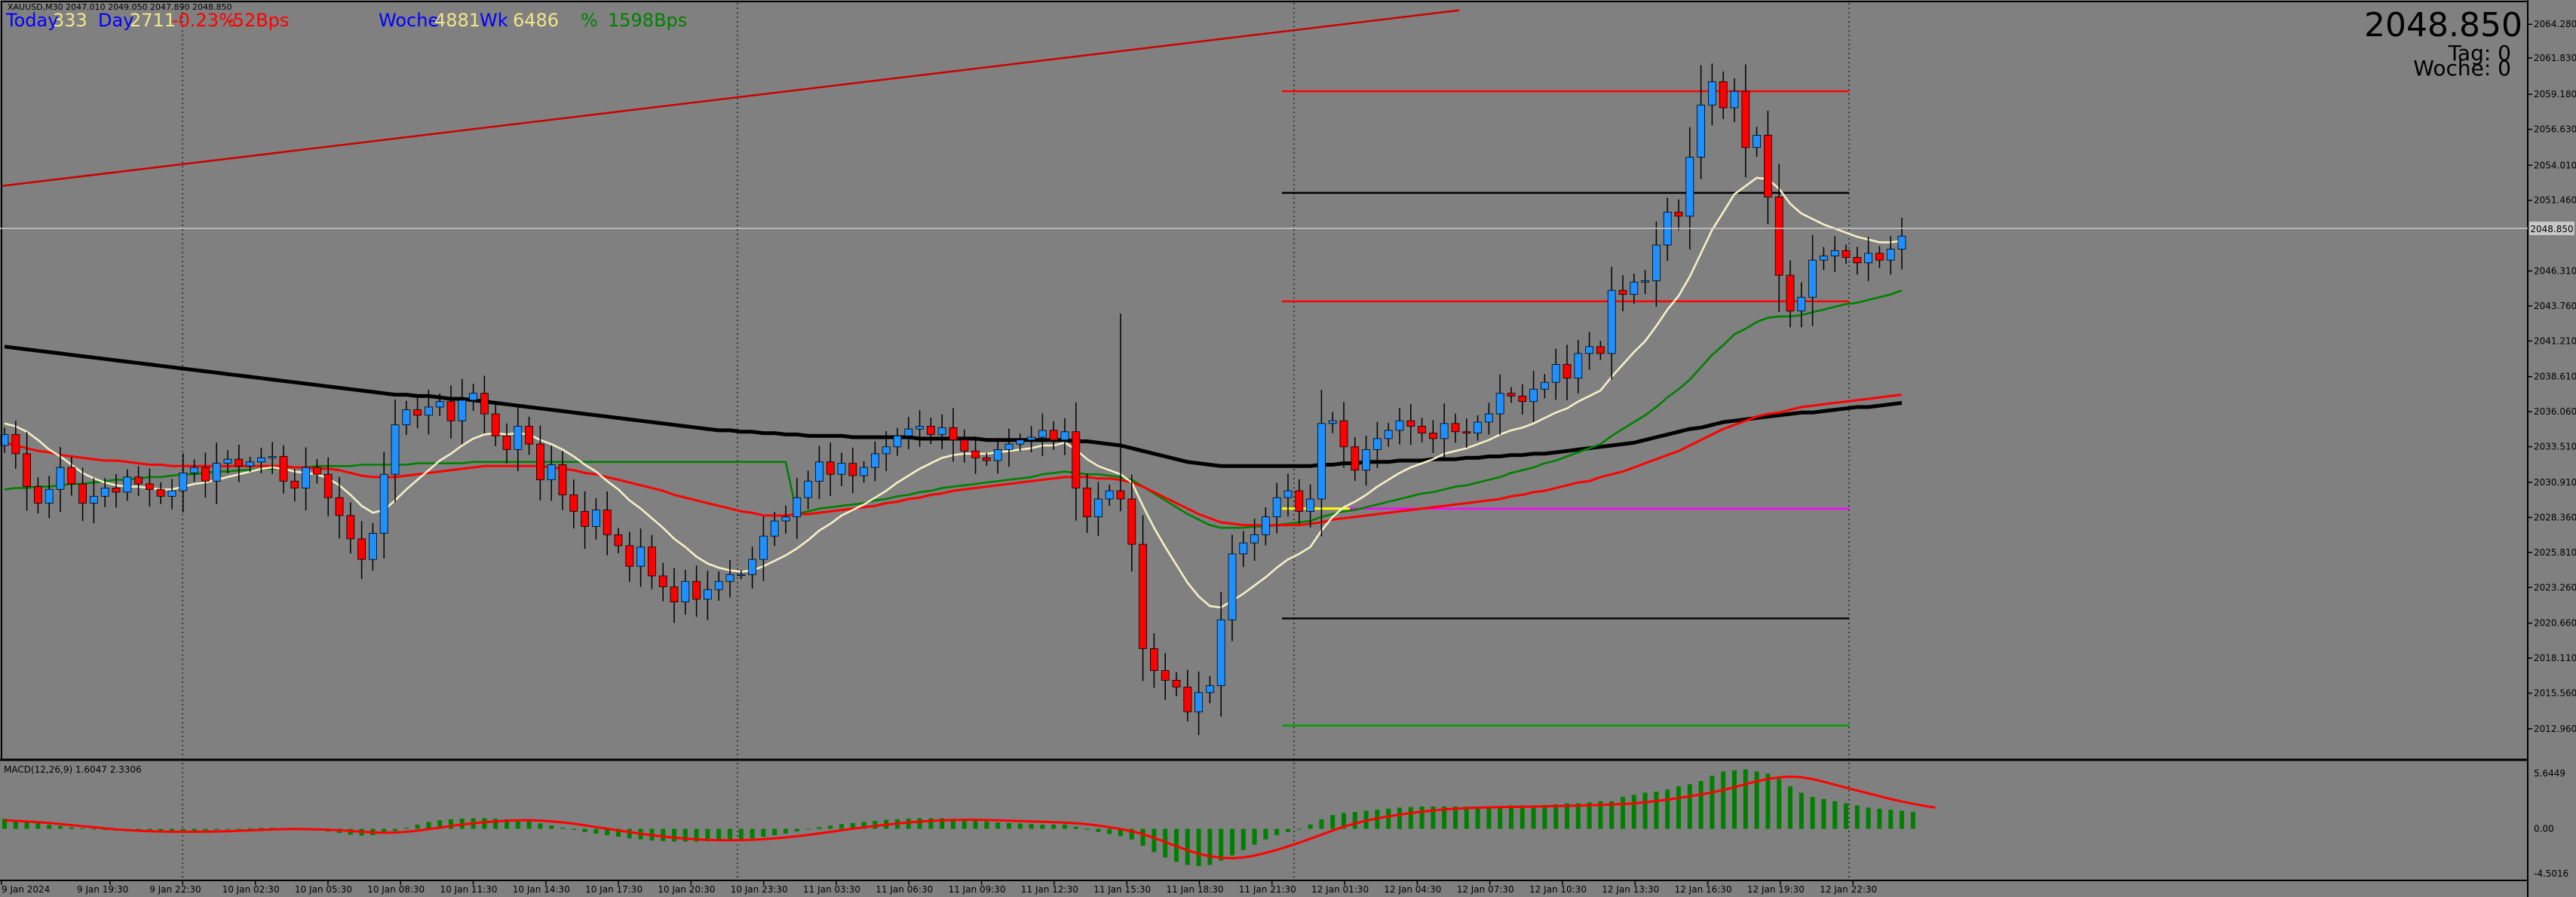  Describe the element at coordinates (323, 889) in the screenshot. I see `time-tick-label: 10 Jan 05:30` at that location.